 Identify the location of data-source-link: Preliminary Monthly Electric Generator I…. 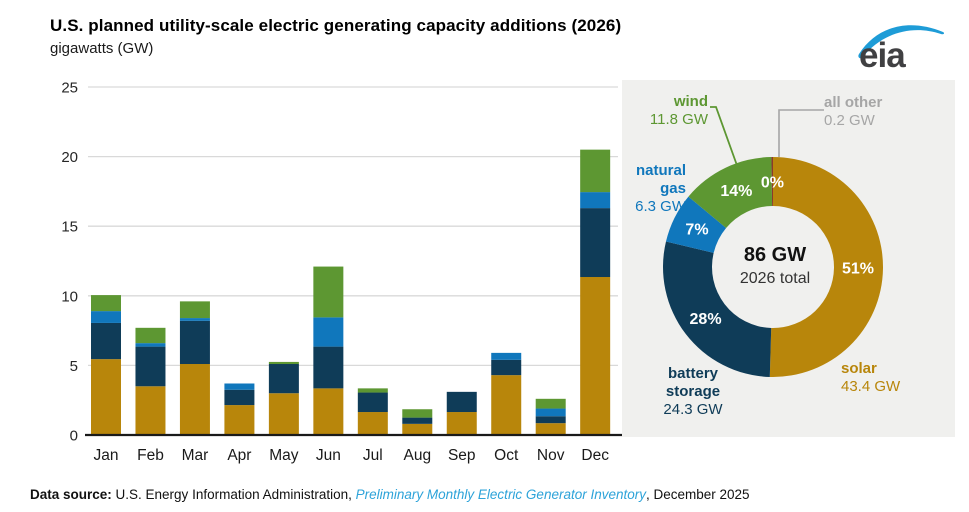
(500, 494).